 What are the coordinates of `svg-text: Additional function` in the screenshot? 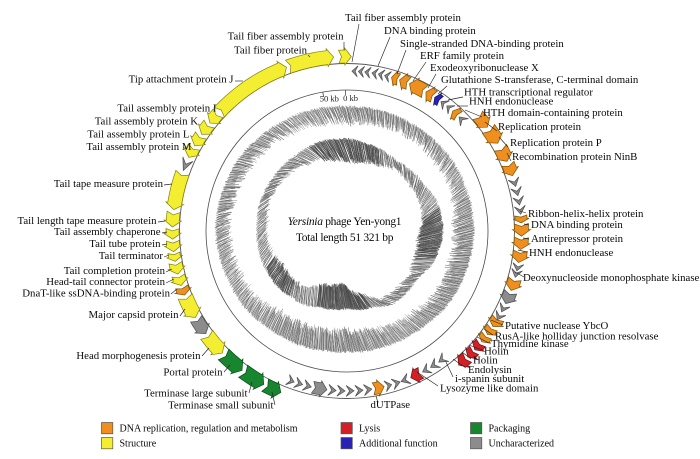 It's located at (398, 444).